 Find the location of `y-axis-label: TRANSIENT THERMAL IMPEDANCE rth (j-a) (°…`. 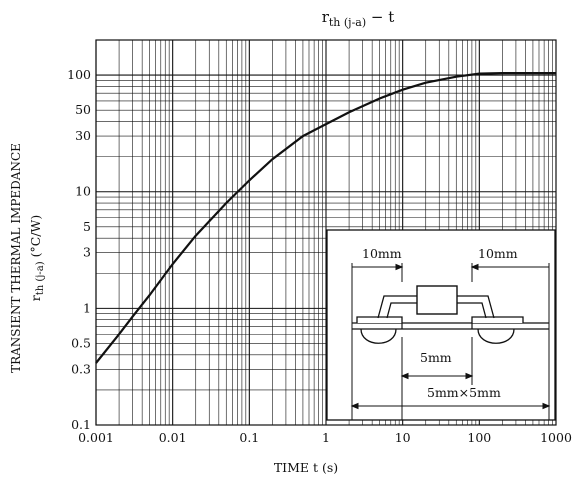

y-axis-label: TRANSIENT THERMAL IMPEDANCE rth (j-a) (°… is located at coordinates (27, 258).